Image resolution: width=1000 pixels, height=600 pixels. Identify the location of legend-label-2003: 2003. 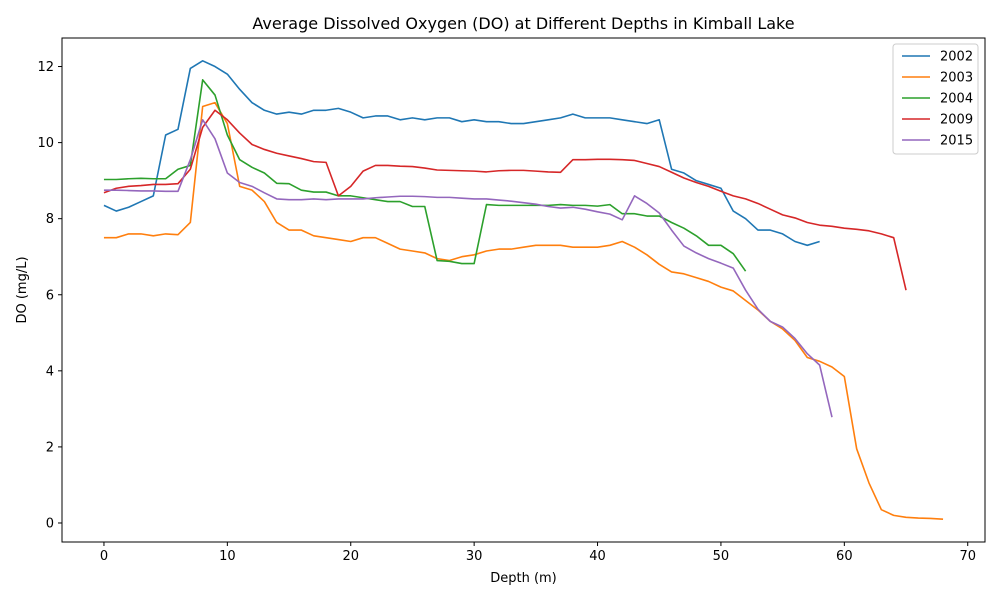
(956, 78).